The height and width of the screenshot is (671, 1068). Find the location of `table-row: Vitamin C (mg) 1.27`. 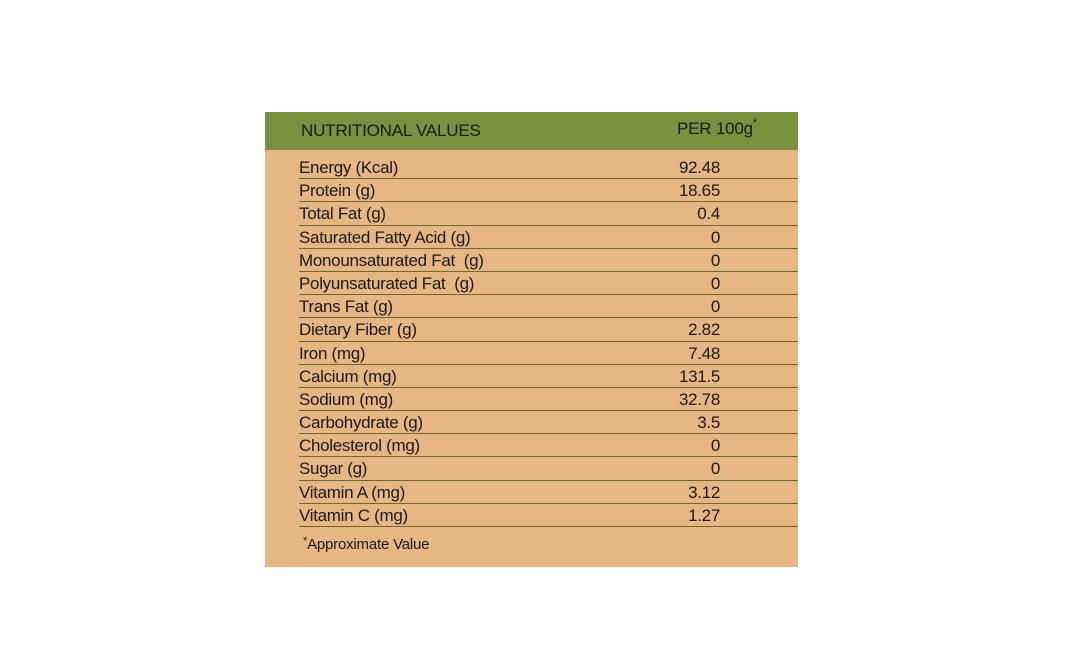

table-row: Vitamin C (mg) 1.27 is located at coordinates (548, 515).